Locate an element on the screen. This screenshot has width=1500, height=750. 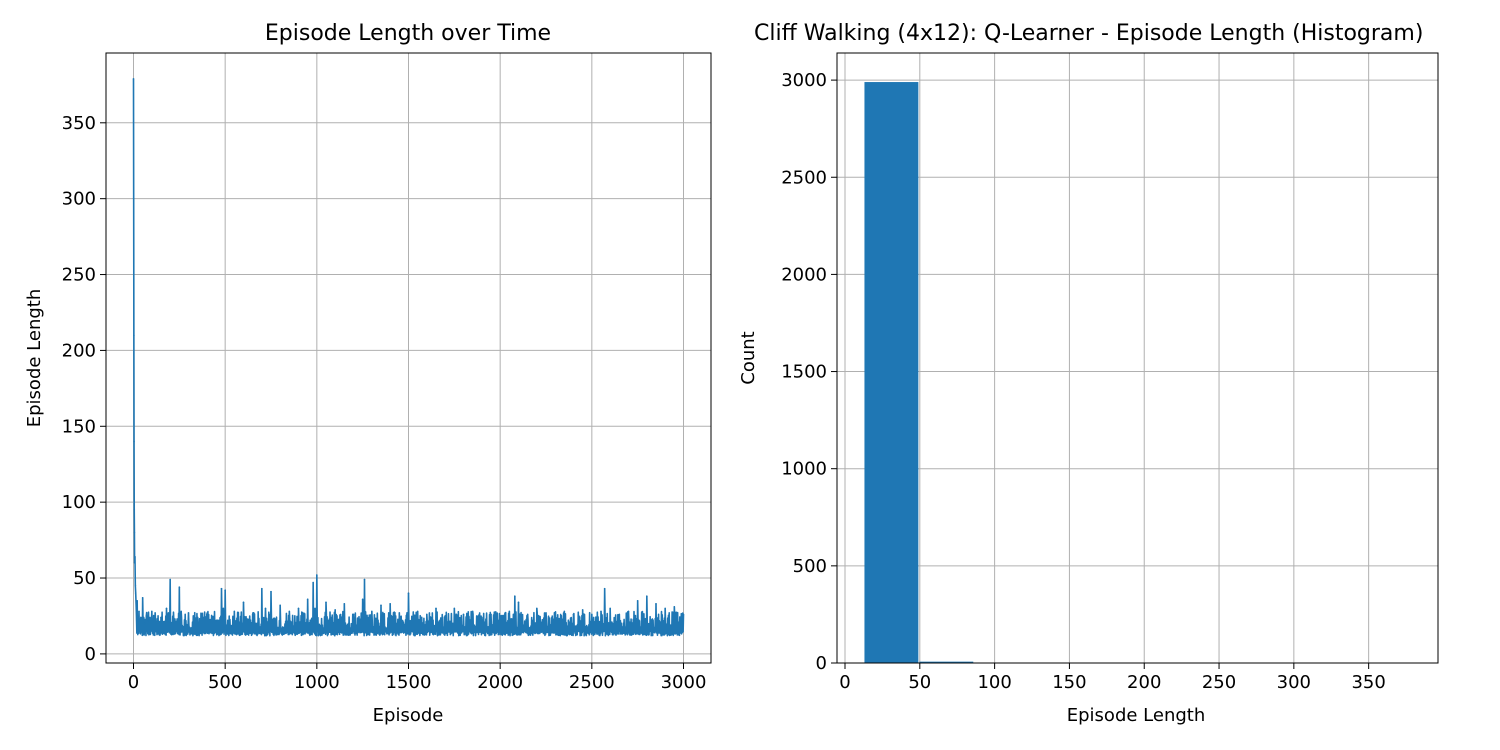
line-chart-x-tick-label: 2000 is located at coordinates (500, 682).